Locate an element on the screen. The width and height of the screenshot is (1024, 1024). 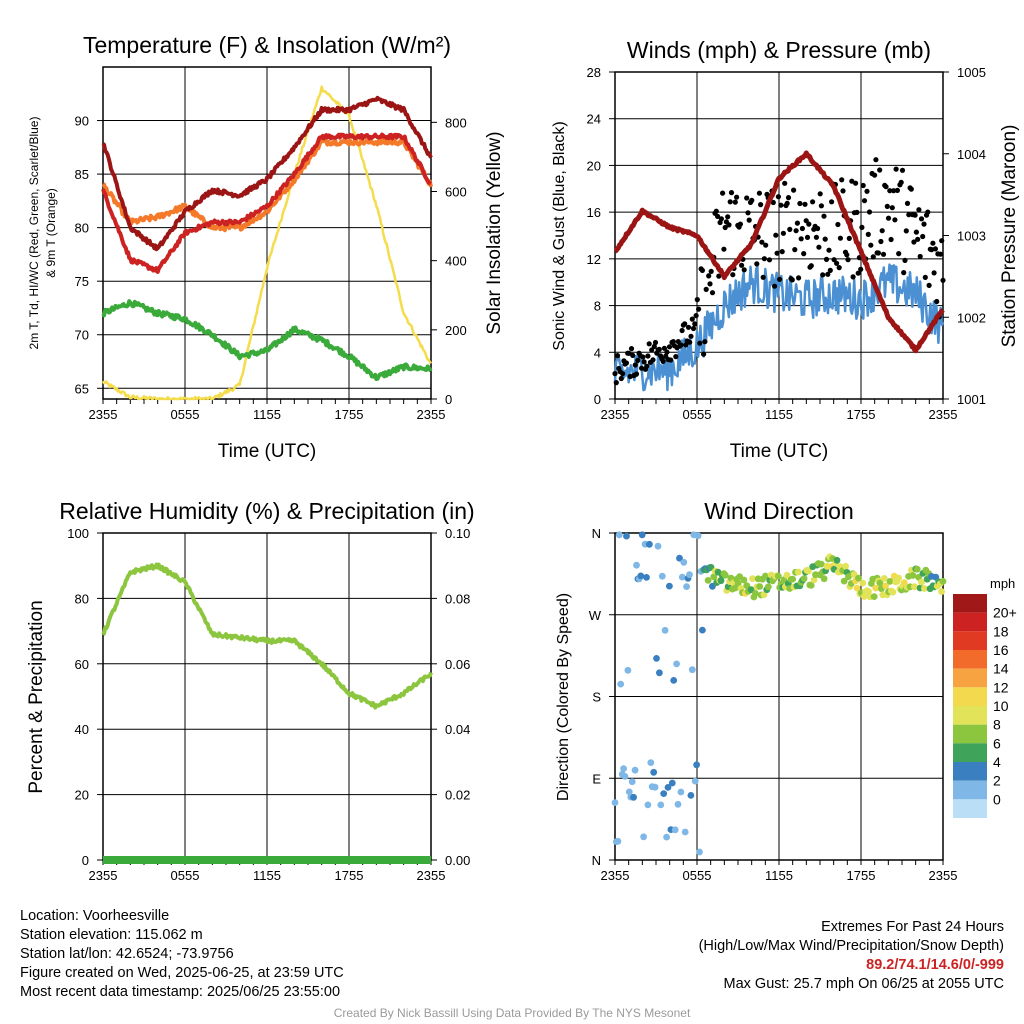
y-axis-label: Sonic Wind & Gust (Blue, Black) is located at coordinates (559, 235).